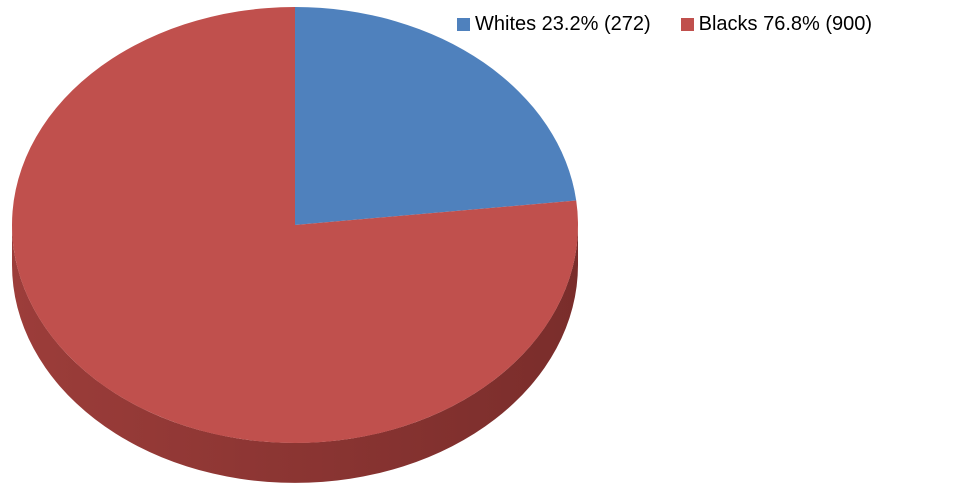 The width and height of the screenshot is (953, 487). I want to click on pie-slice-whites, so click(436, 116).